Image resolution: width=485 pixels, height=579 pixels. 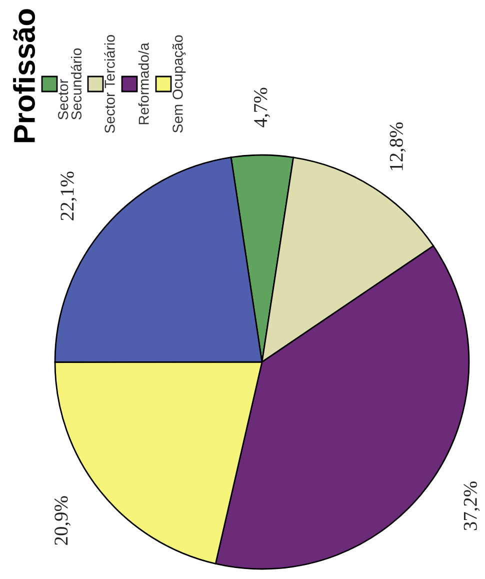 What do you see at coordinates (179, 84) in the screenshot?
I see `legend-label: Sem Ocupação` at bounding box center [179, 84].